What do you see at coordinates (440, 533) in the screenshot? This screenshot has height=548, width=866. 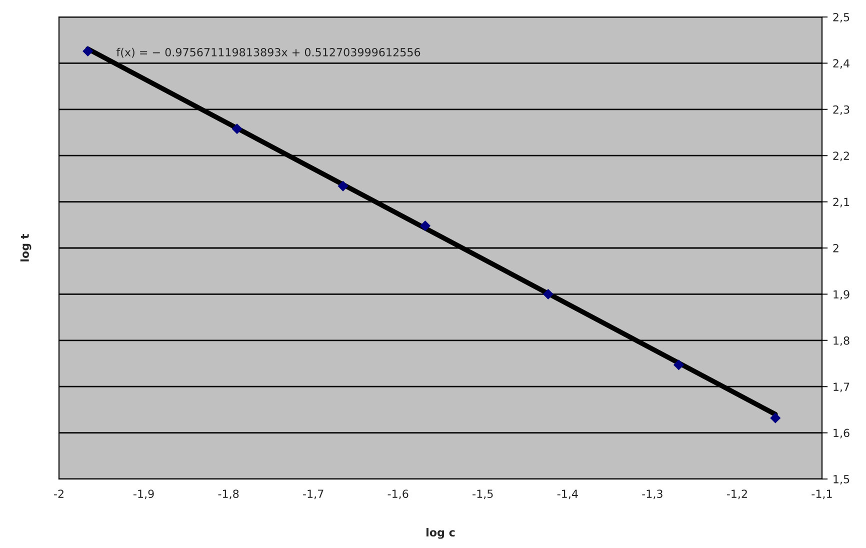 I see `x-axis-title: log c` at bounding box center [440, 533].